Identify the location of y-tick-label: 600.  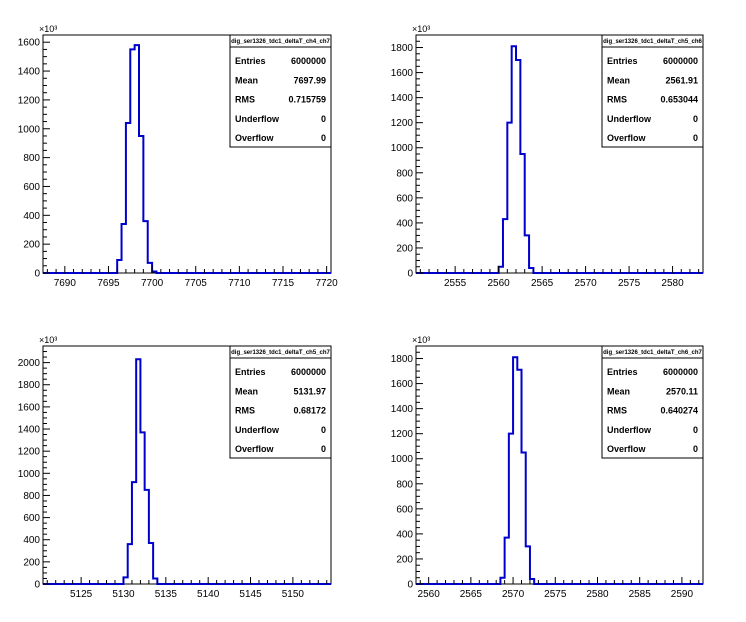
(404, 509).